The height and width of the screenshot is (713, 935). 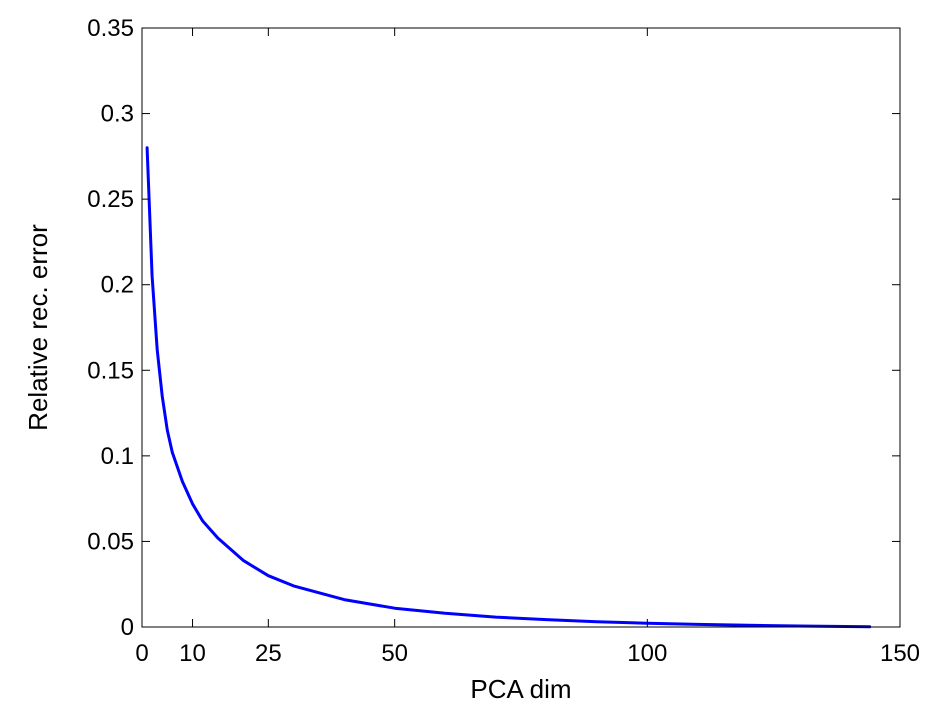 What do you see at coordinates (394, 653) in the screenshot?
I see `x-tick-label: 50` at bounding box center [394, 653].